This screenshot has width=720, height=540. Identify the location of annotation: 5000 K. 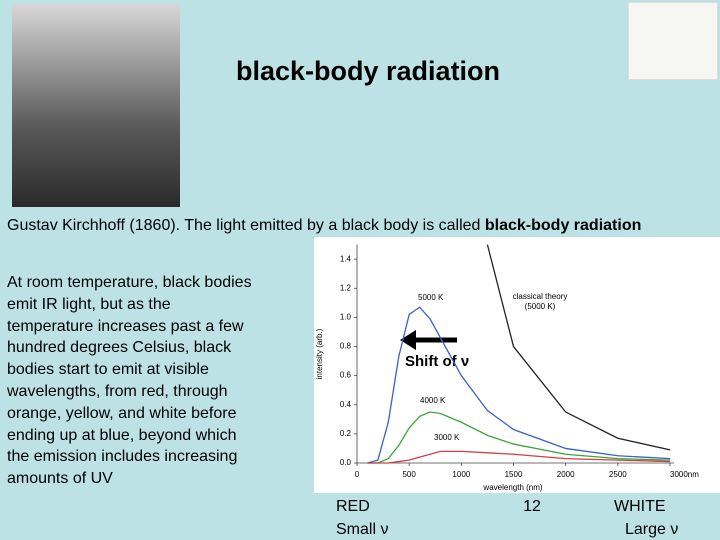
(431, 297).